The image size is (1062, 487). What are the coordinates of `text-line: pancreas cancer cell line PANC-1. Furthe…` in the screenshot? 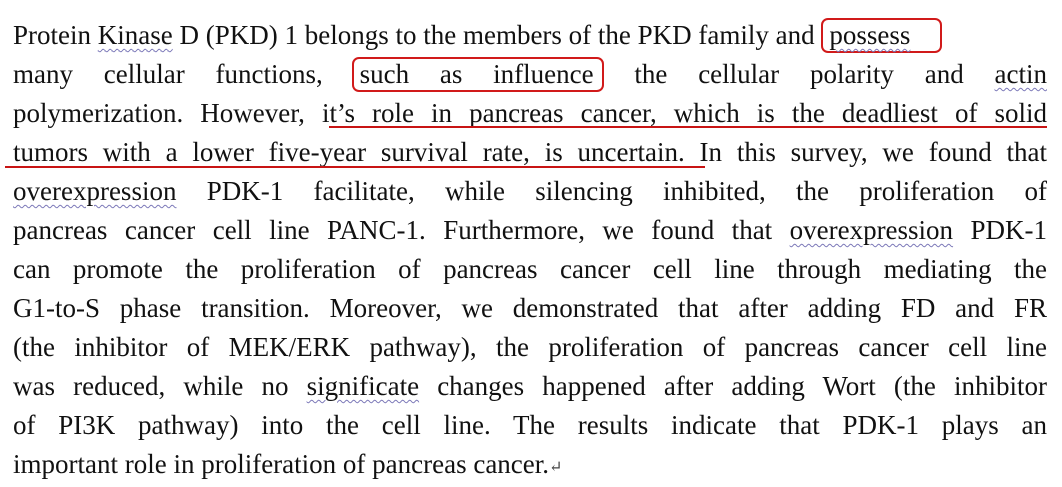 It's located at (530, 230).